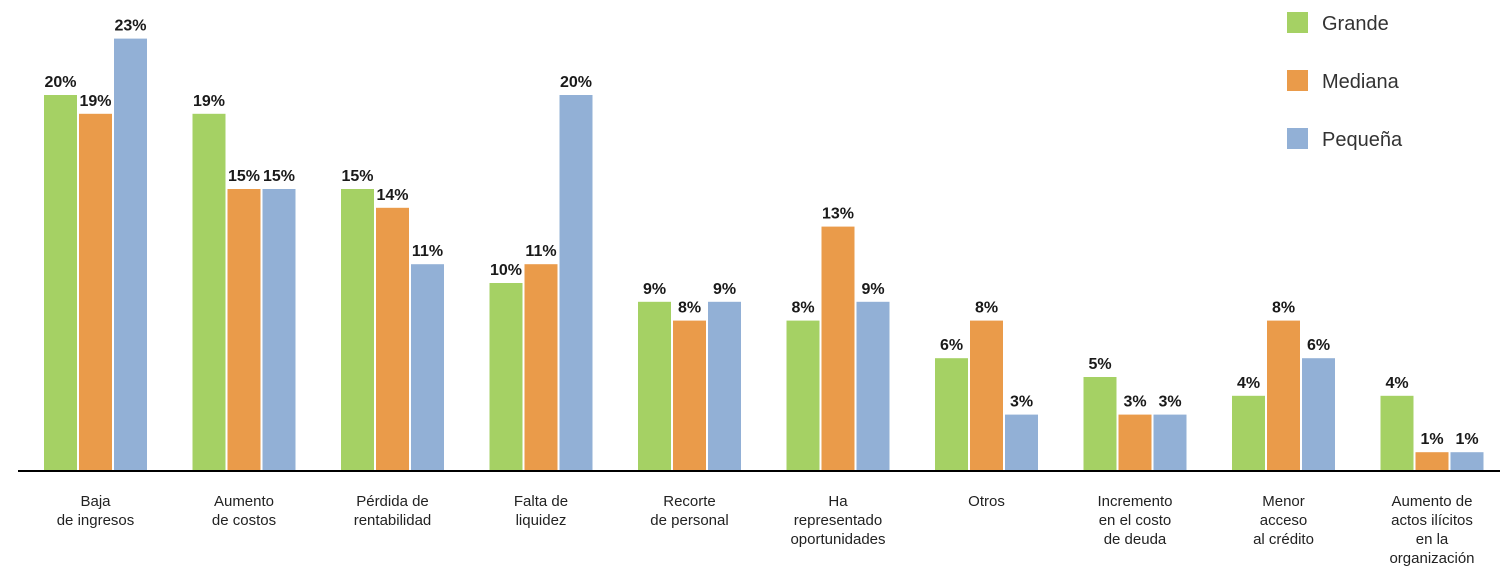 The image size is (1506, 587). Describe the element at coordinates (986, 308) in the screenshot. I see `value-label-mediana-6: 8%` at that location.